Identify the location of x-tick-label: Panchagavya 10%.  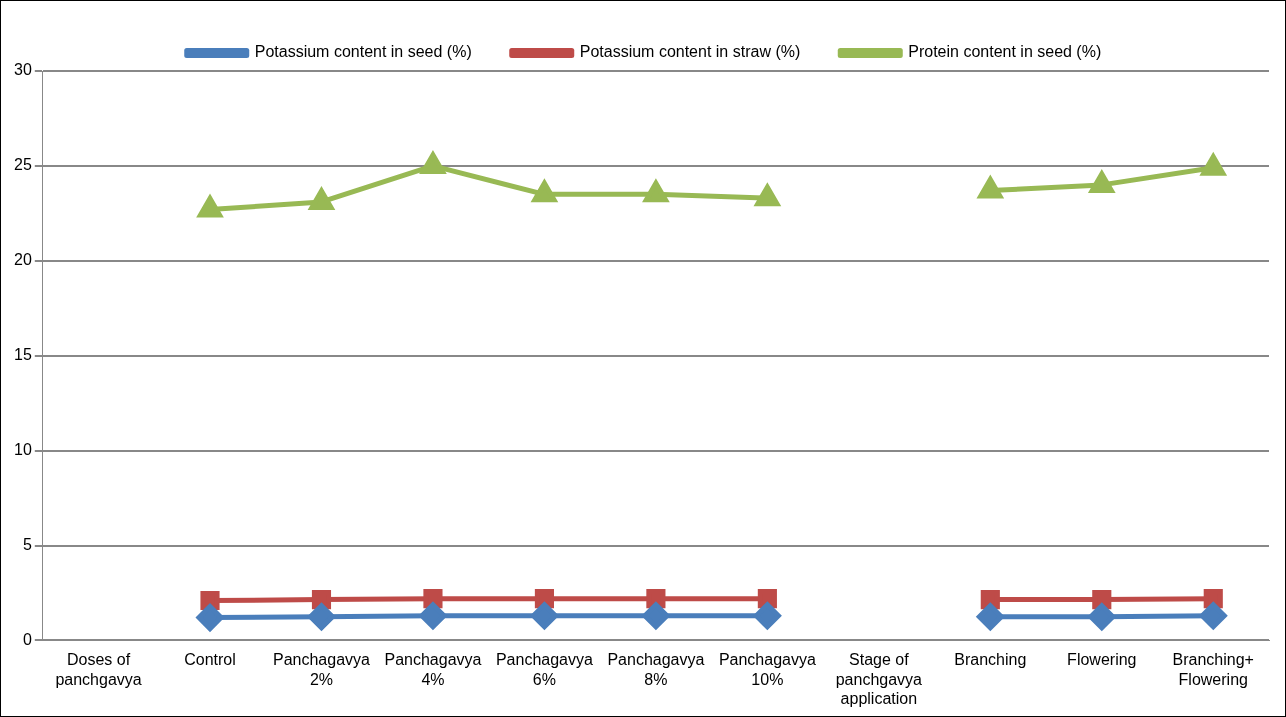
(767, 669).